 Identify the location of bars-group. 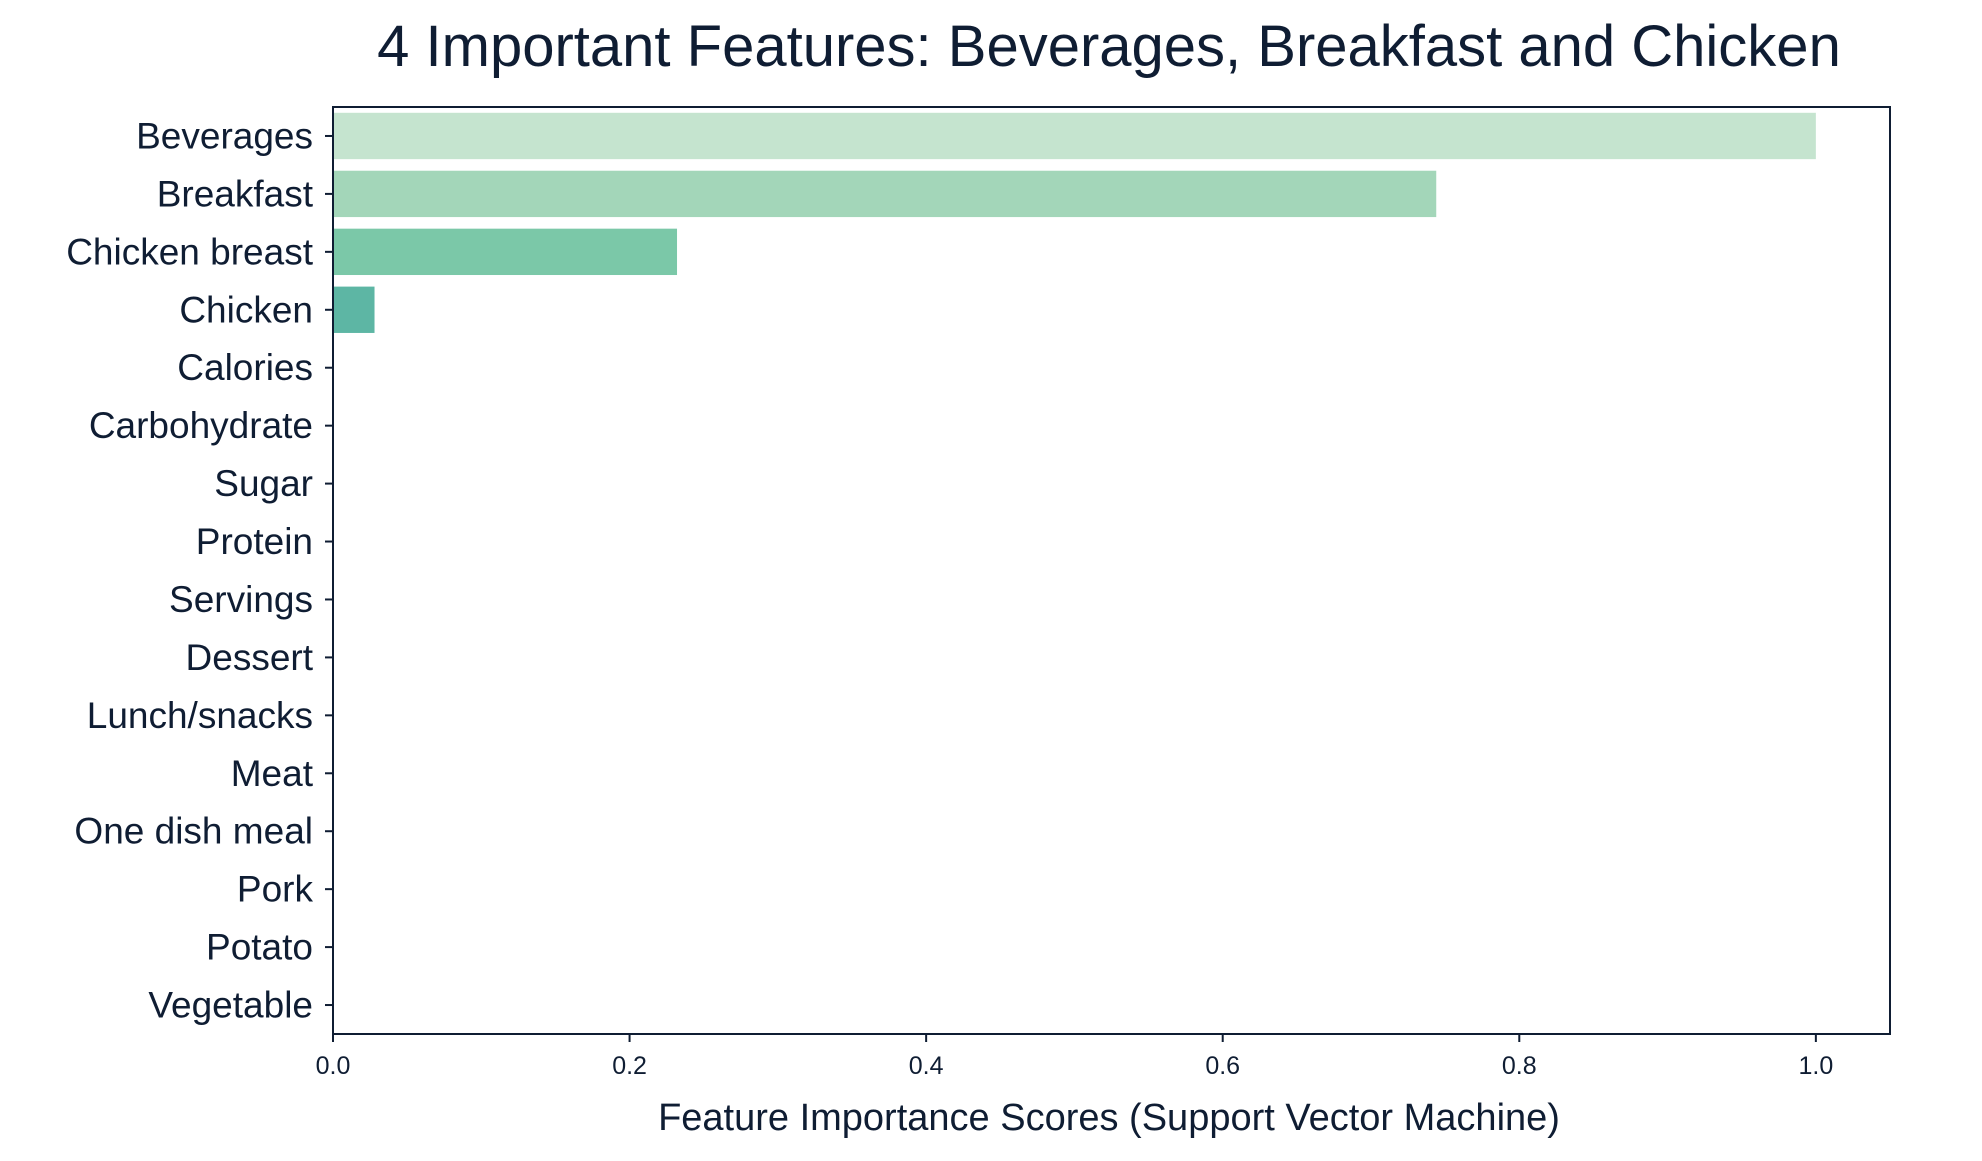
(1074, 222).